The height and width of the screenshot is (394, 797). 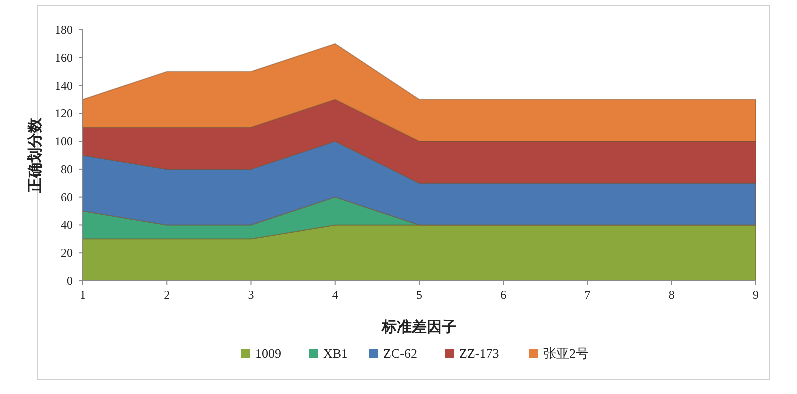 What do you see at coordinates (67, 169) in the screenshot?
I see `y-tick-label: 80` at bounding box center [67, 169].